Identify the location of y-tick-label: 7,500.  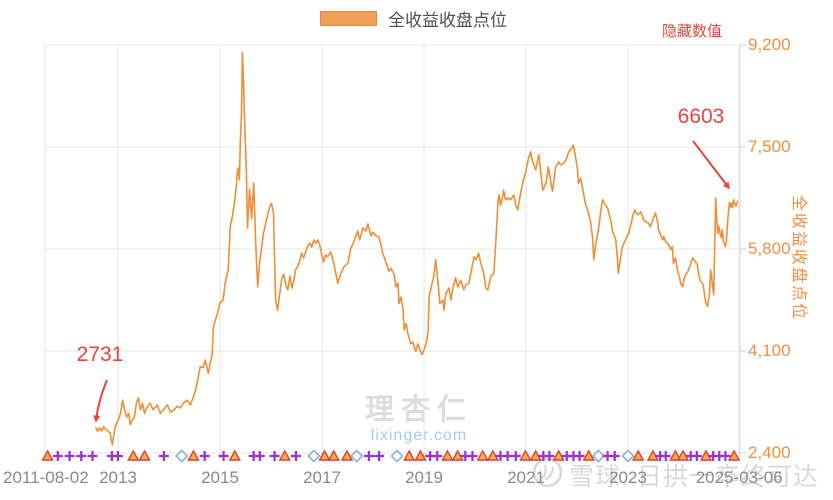
(769, 146).